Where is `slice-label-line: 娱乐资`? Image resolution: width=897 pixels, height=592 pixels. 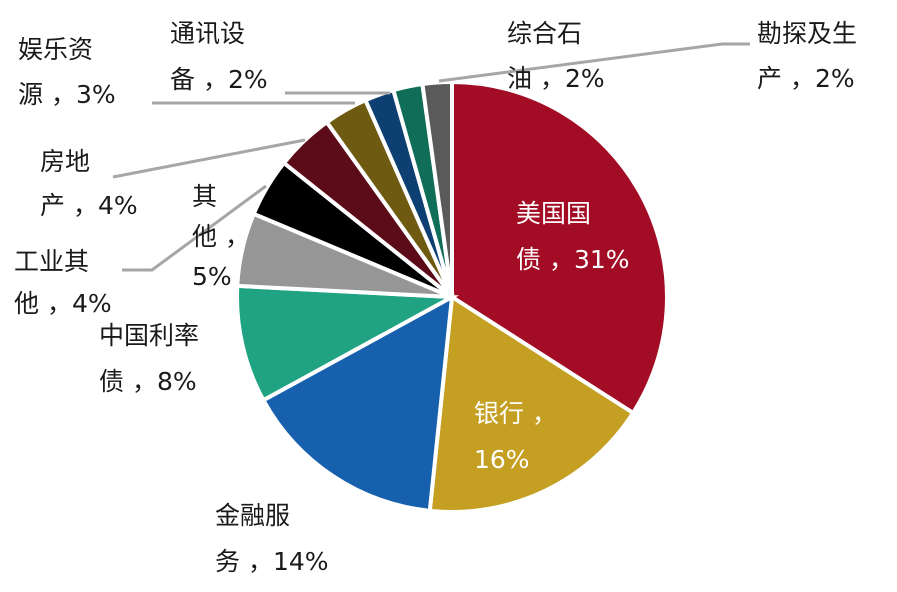 slice-label-line: 娱乐资 is located at coordinates (55, 49).